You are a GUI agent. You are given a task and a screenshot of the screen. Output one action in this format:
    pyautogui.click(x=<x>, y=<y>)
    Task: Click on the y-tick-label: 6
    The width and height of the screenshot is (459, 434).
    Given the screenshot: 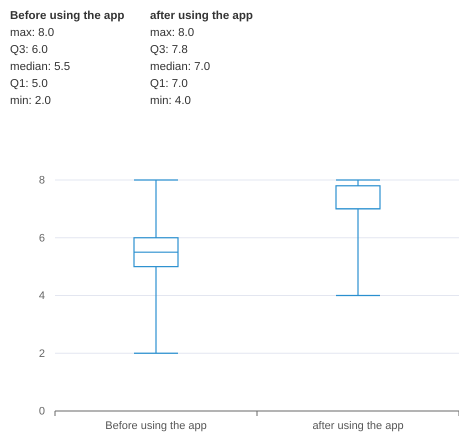 What is the action you would take?
    pyautogui.click(x=41, y=238)
    